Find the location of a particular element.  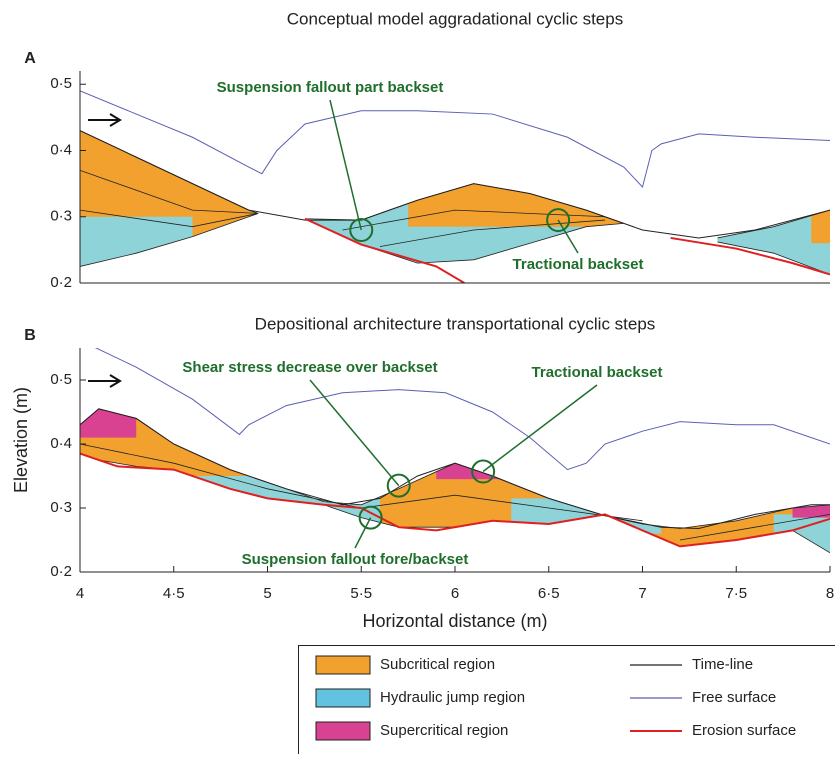

x-tick-label: 5·5 is located at coordinates (361, 593).